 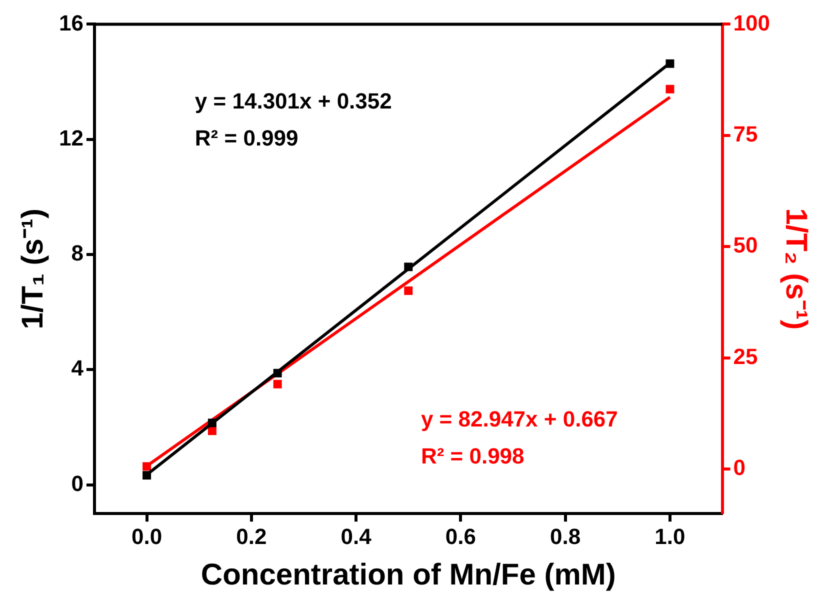 What do you see at coordinates (77, 483) in the screenshot?
I see `y-tick-label: 0` at bounding box center [77, 483].